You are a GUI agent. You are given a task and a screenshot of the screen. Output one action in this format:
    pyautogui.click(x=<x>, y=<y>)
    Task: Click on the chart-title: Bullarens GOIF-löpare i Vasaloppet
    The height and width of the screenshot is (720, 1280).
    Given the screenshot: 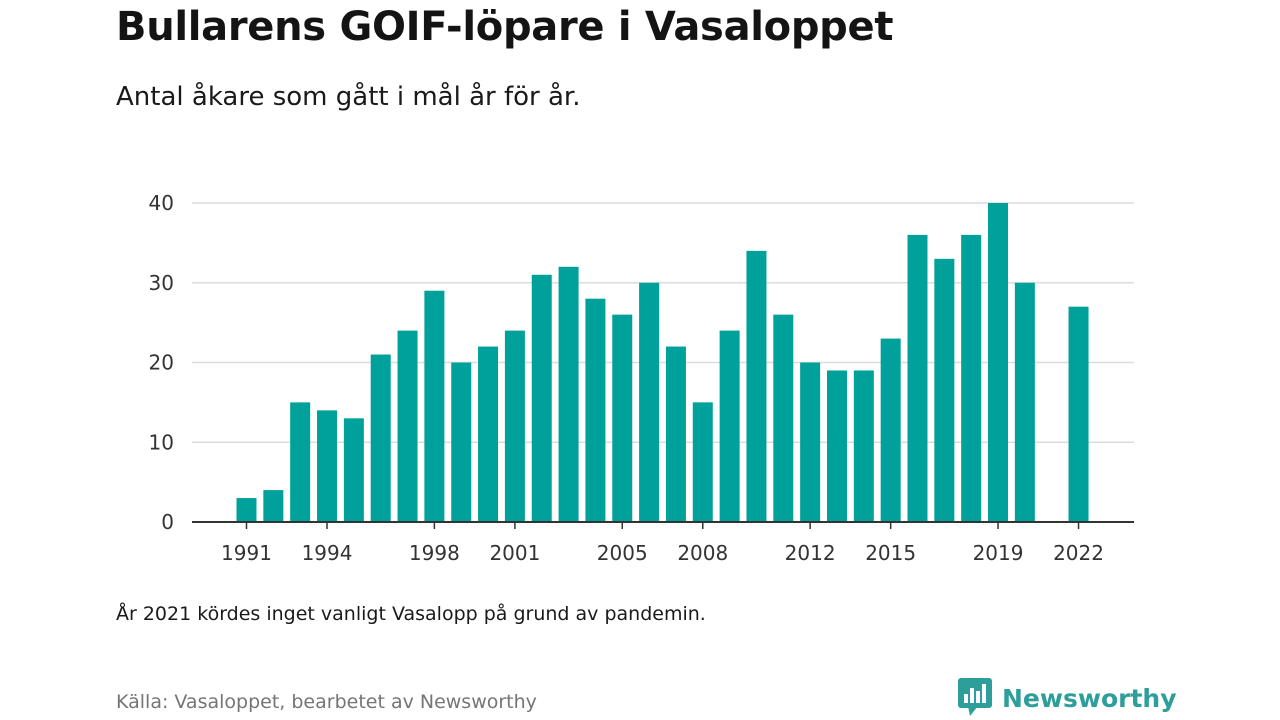 What is the action you would take?
    pyautogui.click(x=505, y=27)
    